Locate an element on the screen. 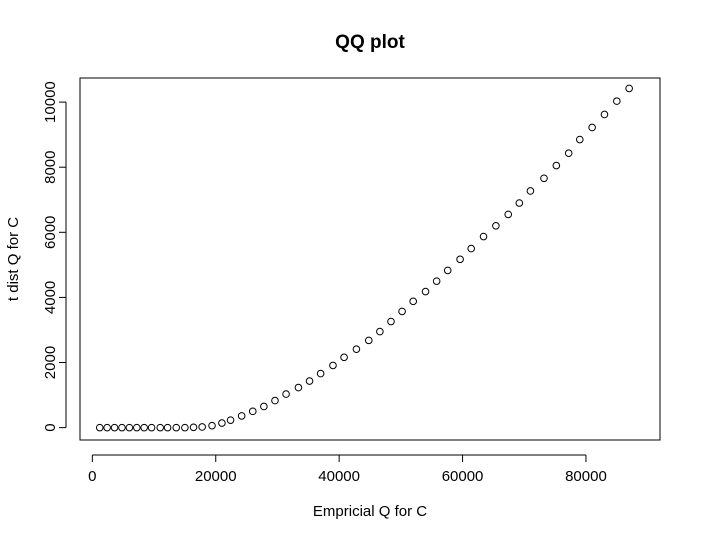 The height and width of the screenshot is (540, 702). y-tick-label: 10000 is located at coordinates (50, 102).